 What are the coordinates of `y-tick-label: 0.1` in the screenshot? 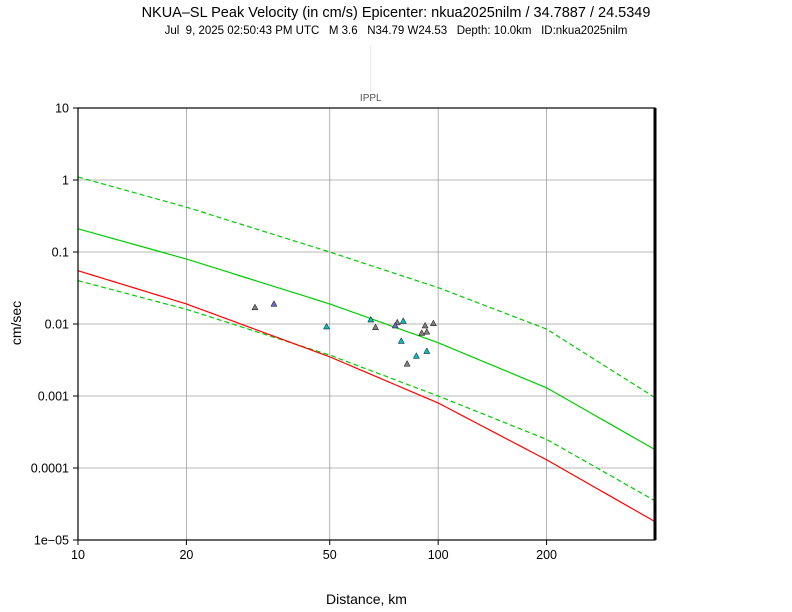 It's located at (60, 253).